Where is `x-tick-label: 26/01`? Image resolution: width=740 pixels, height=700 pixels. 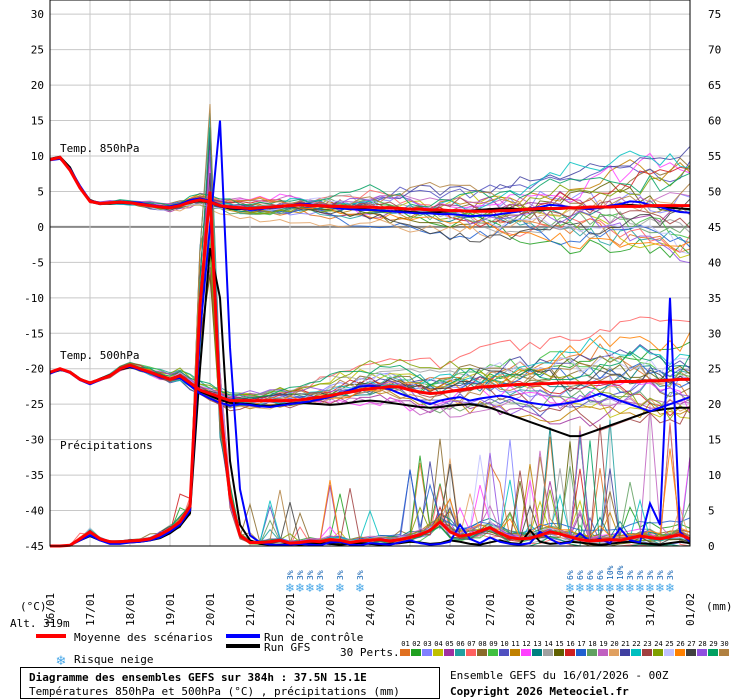 x-tick-label: 26/01 is located at coordinates (450, 609).